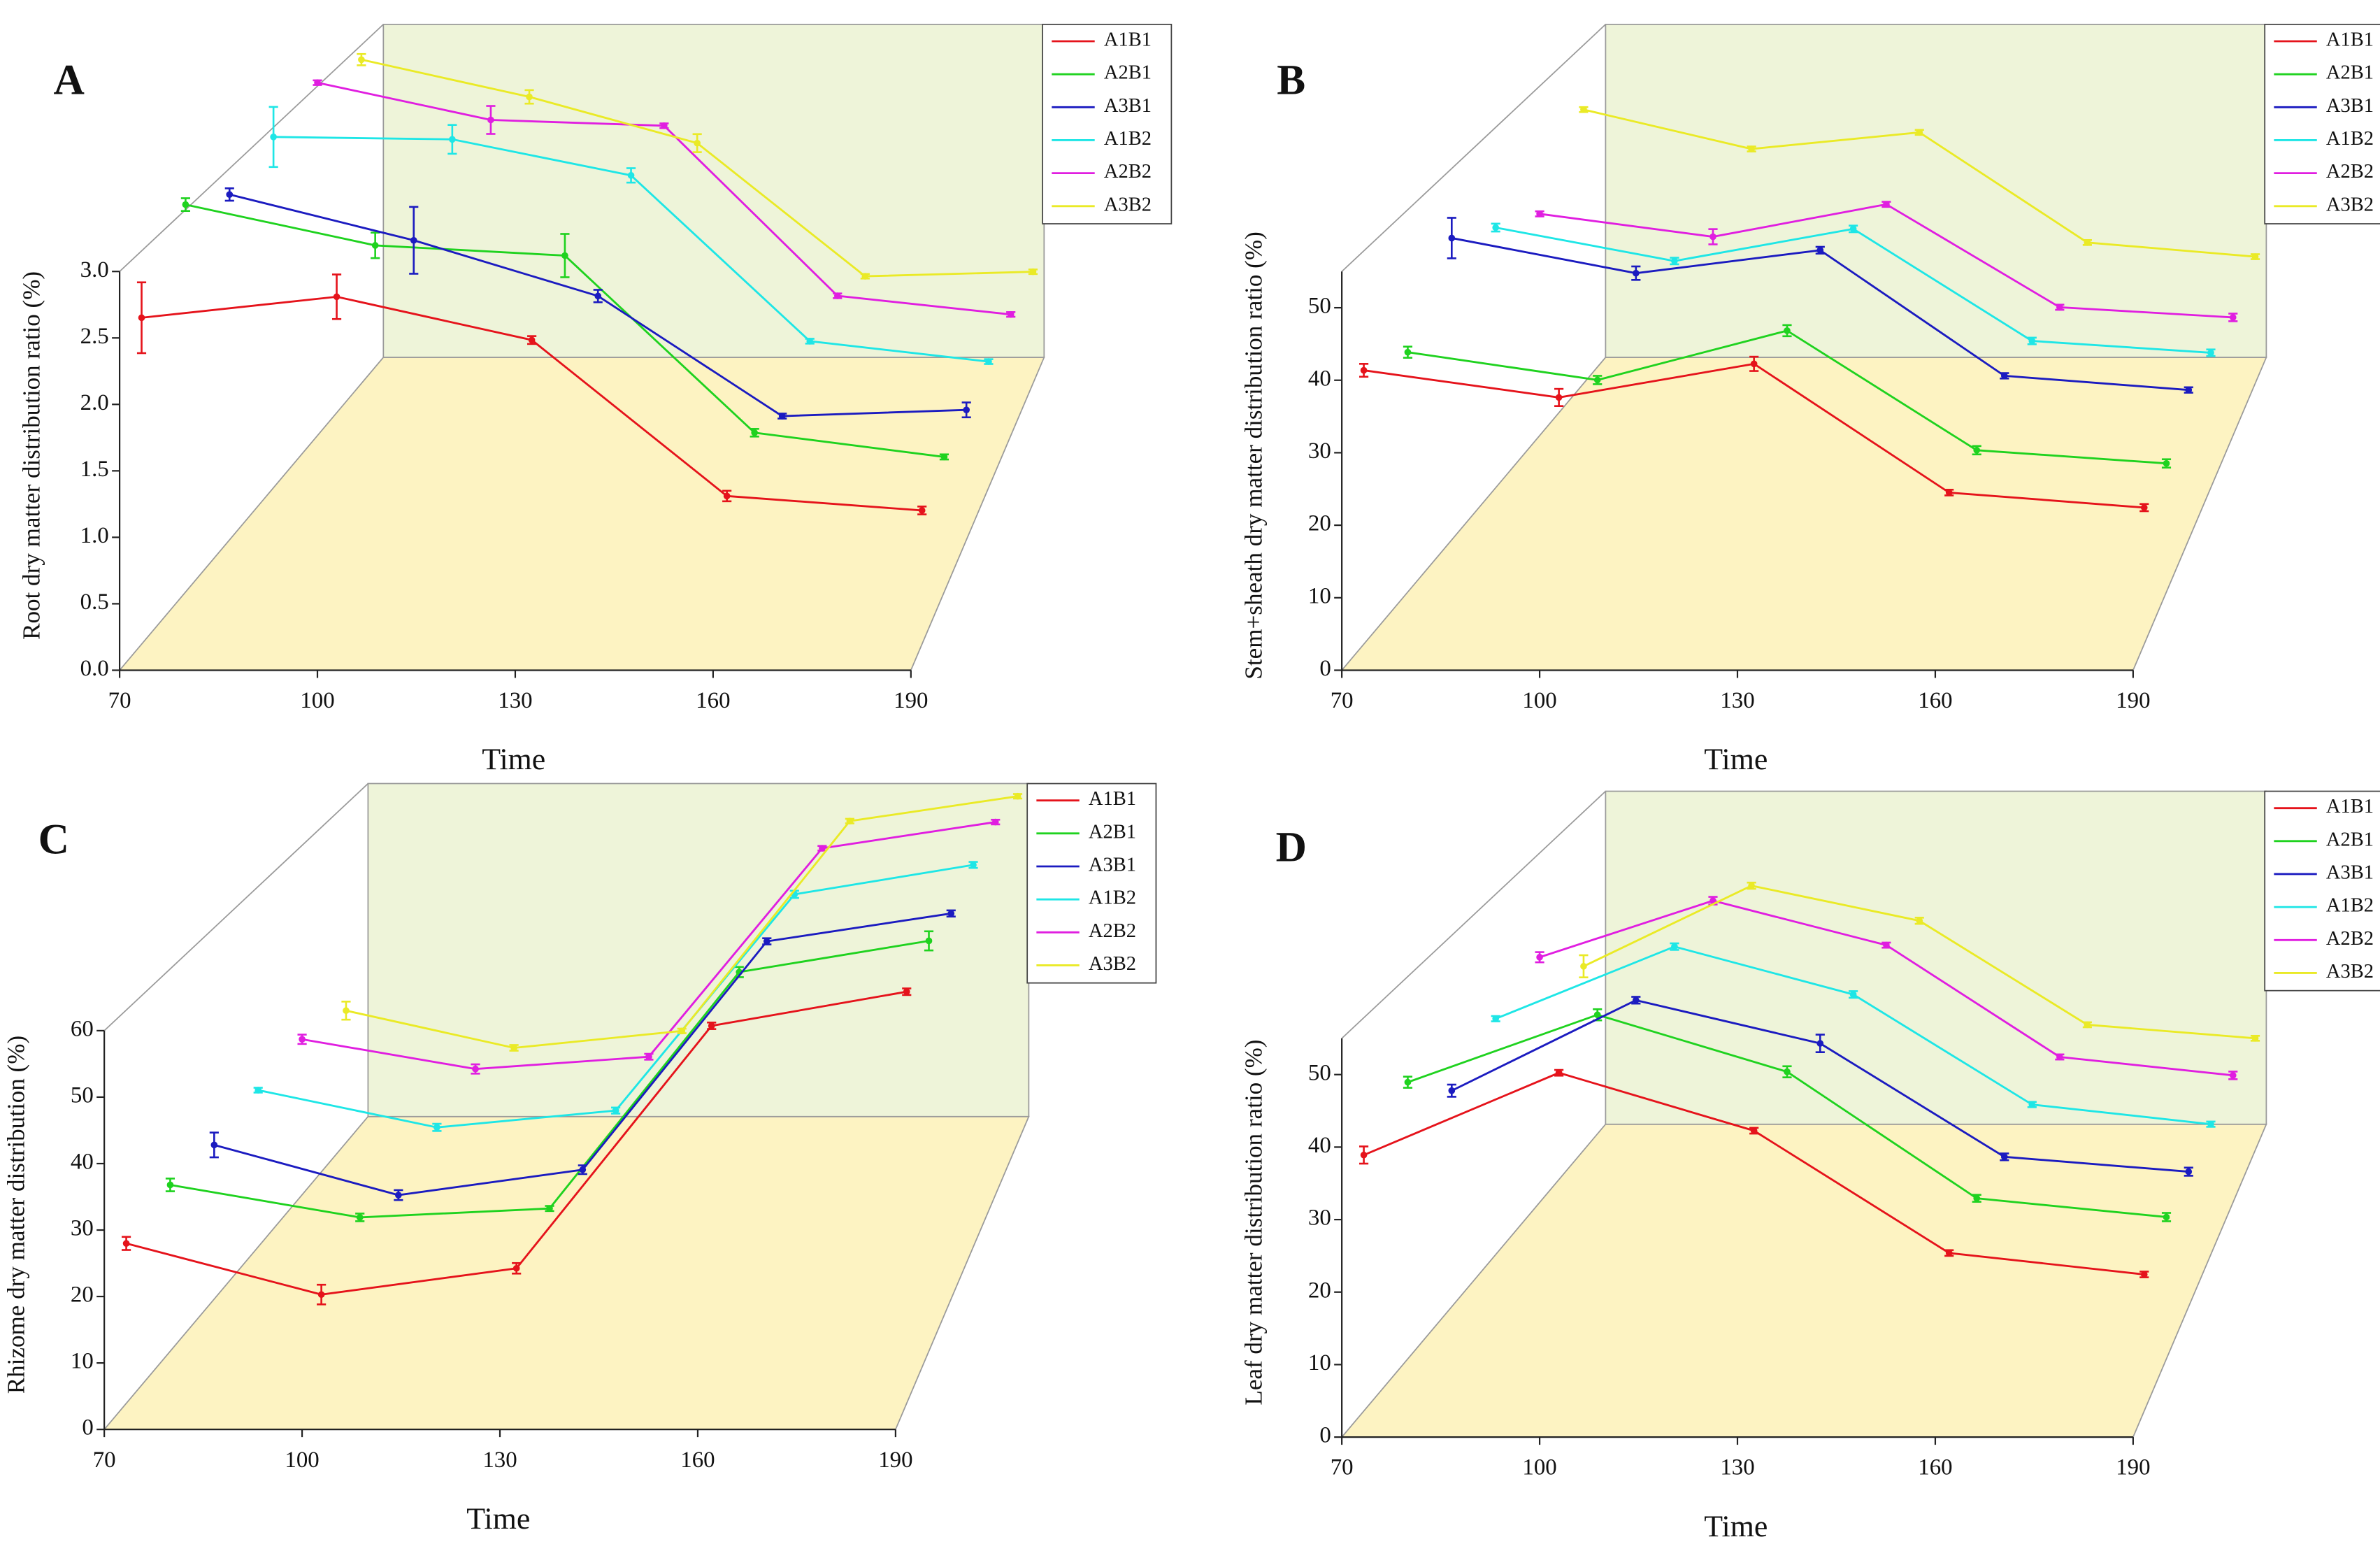 The width and height of the screenshot is (2380, 1544). What do you see at coordinates (82, 1028) in the screenshot?
I see `y-tick-label: 60` at bounding box center [82, 1028].